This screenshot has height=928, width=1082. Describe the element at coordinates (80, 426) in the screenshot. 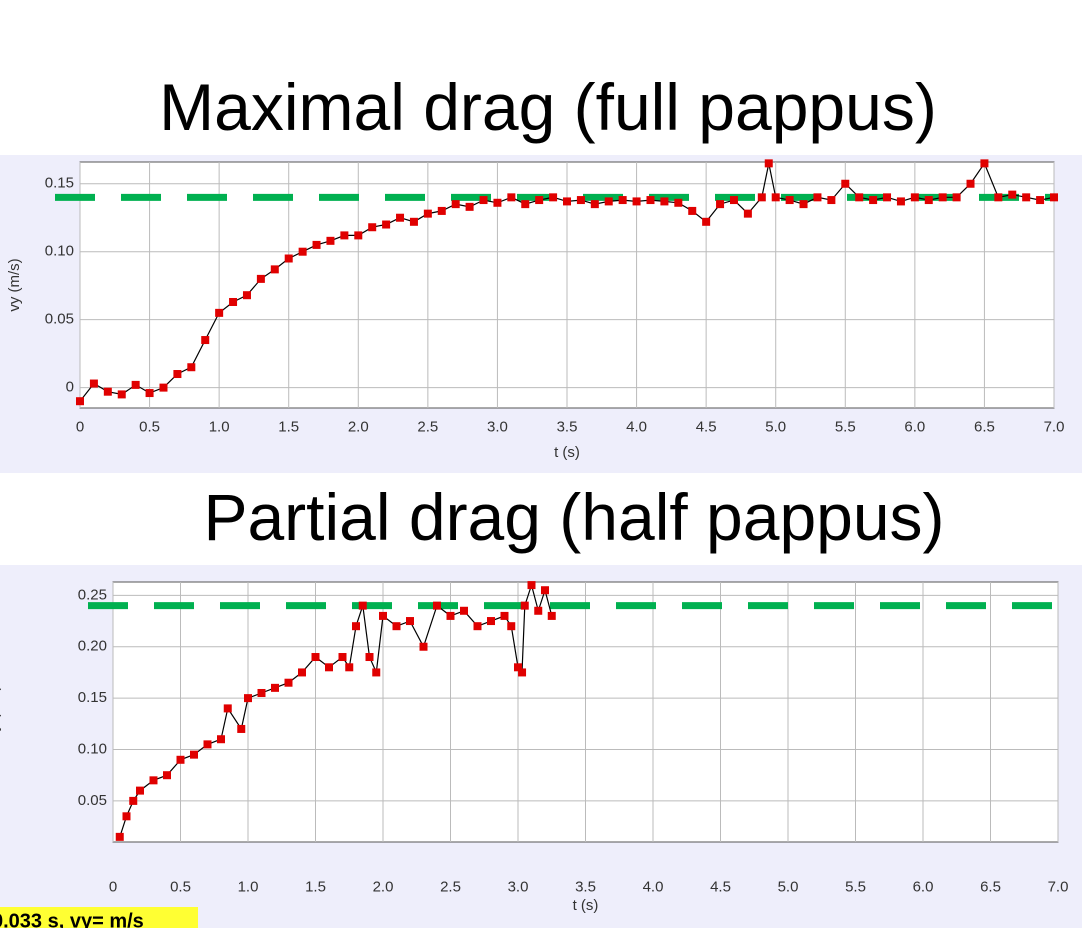

I see `x-tick-label: 0` at that location.